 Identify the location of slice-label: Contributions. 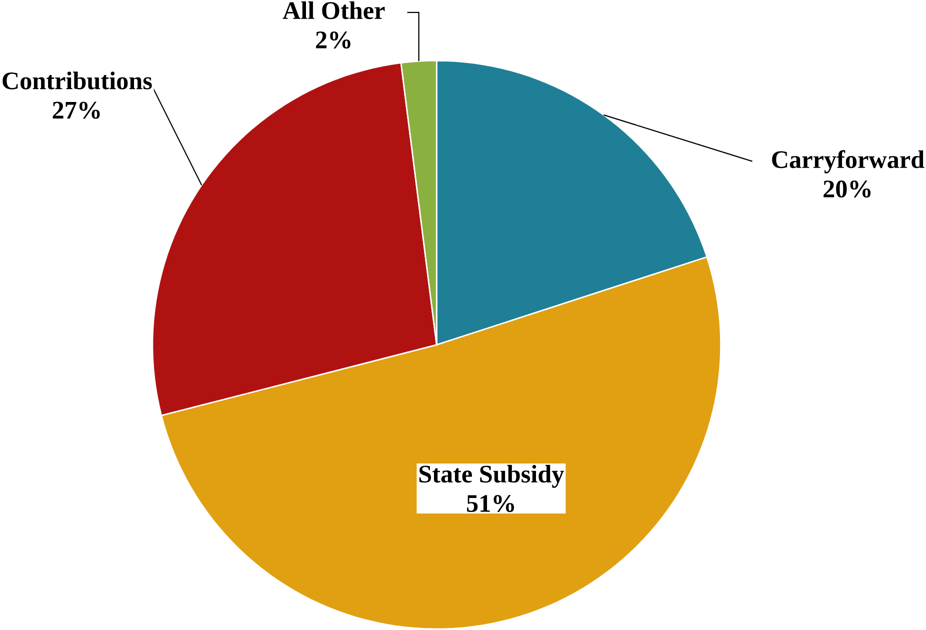
(77, 81).